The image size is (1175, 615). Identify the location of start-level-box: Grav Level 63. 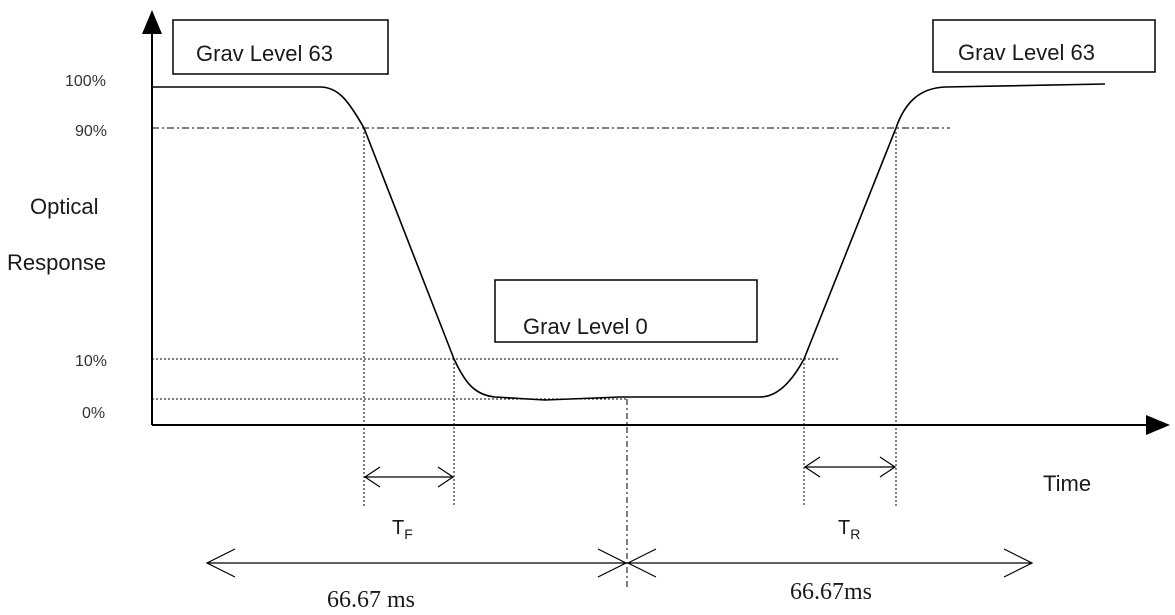
(280, 47).